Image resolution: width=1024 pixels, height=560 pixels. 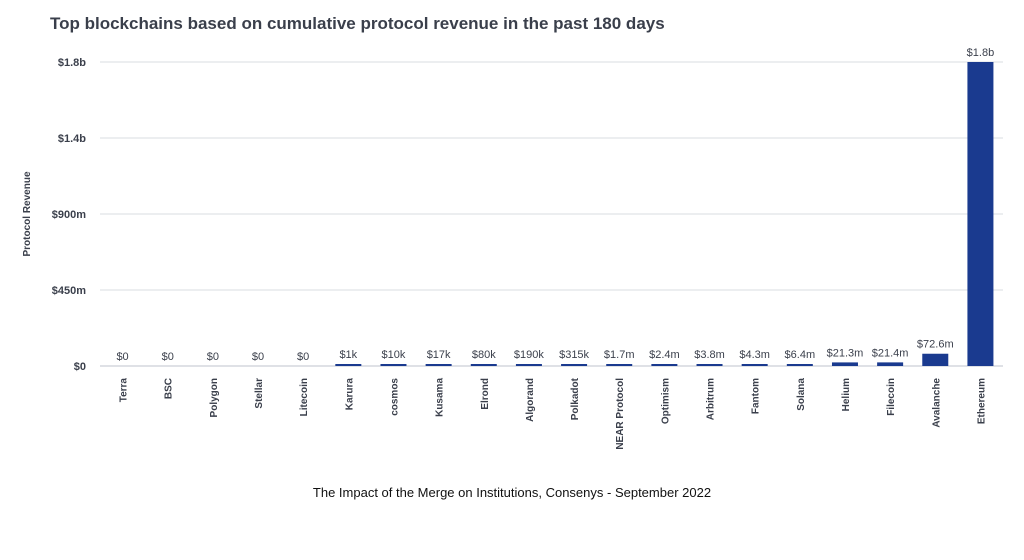 I want to click on x-tick-label: NEAR Protocol, so click(x=620, y=414).